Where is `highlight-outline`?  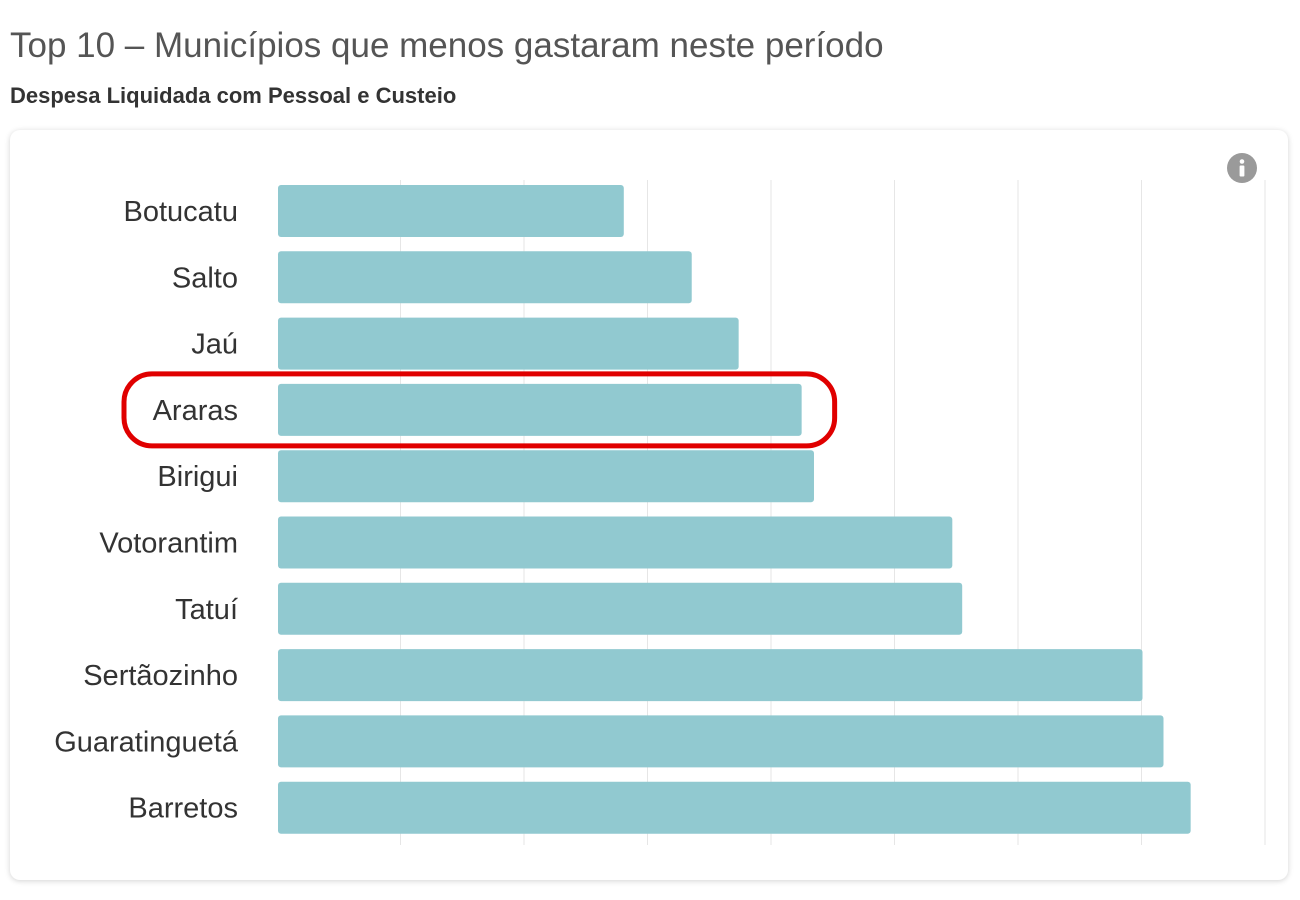 highlight-outline is located at coordinates (479, 410).